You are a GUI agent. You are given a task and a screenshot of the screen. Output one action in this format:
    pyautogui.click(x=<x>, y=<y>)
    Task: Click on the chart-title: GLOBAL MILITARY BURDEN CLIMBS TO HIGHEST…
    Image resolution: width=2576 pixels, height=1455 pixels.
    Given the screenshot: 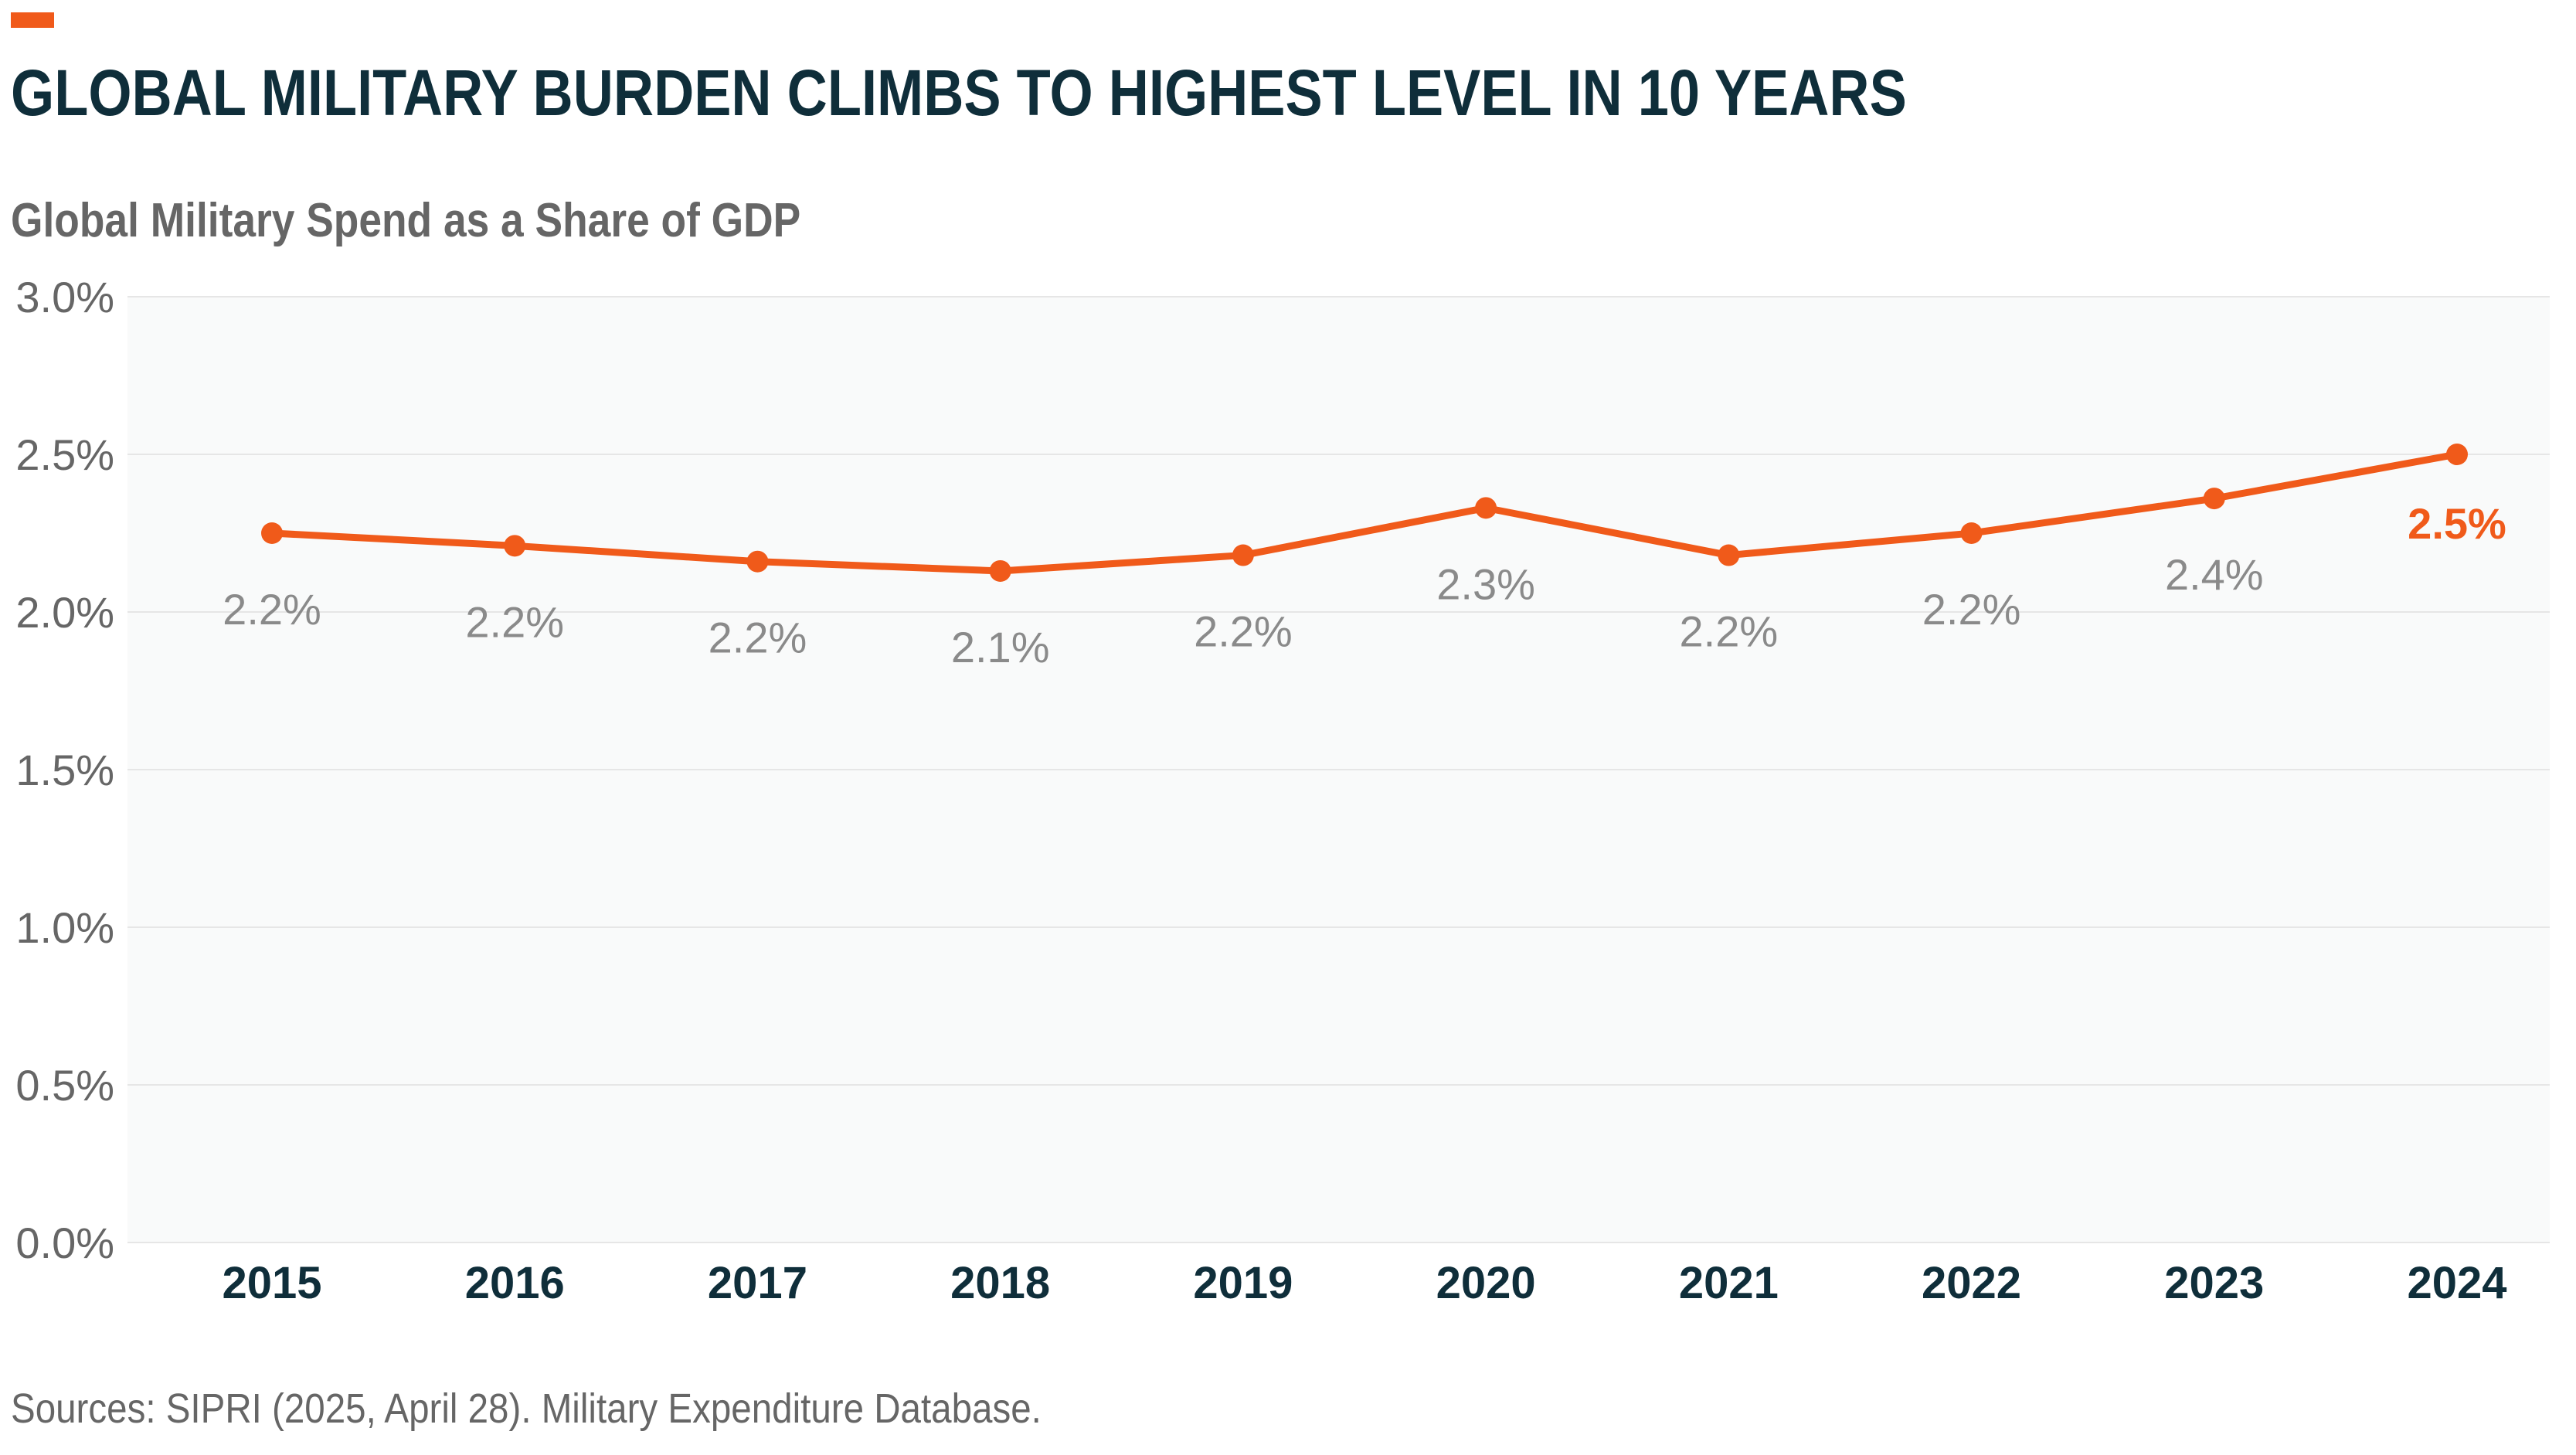 What is the action you would take?
    pyautogui.click(x=959, y=93)
    